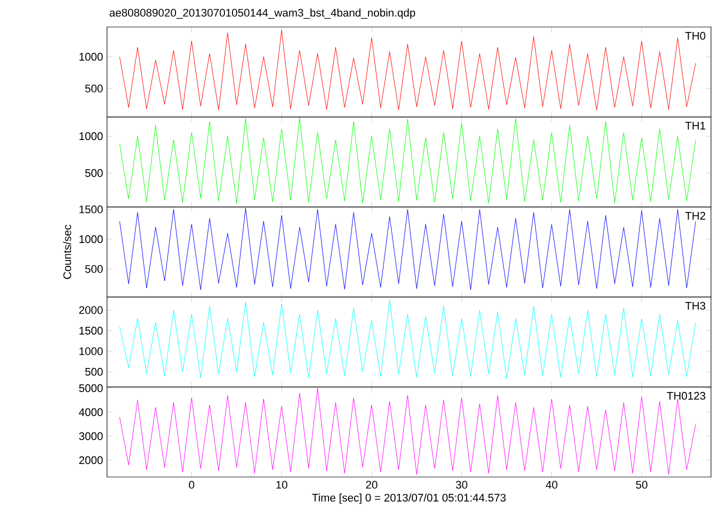 This screenshot has width=717, height=516. What do you see at coordinates (372, 484) in the screenshot?
I see `x-tick-label: 20` at bounding box center [372, 484].